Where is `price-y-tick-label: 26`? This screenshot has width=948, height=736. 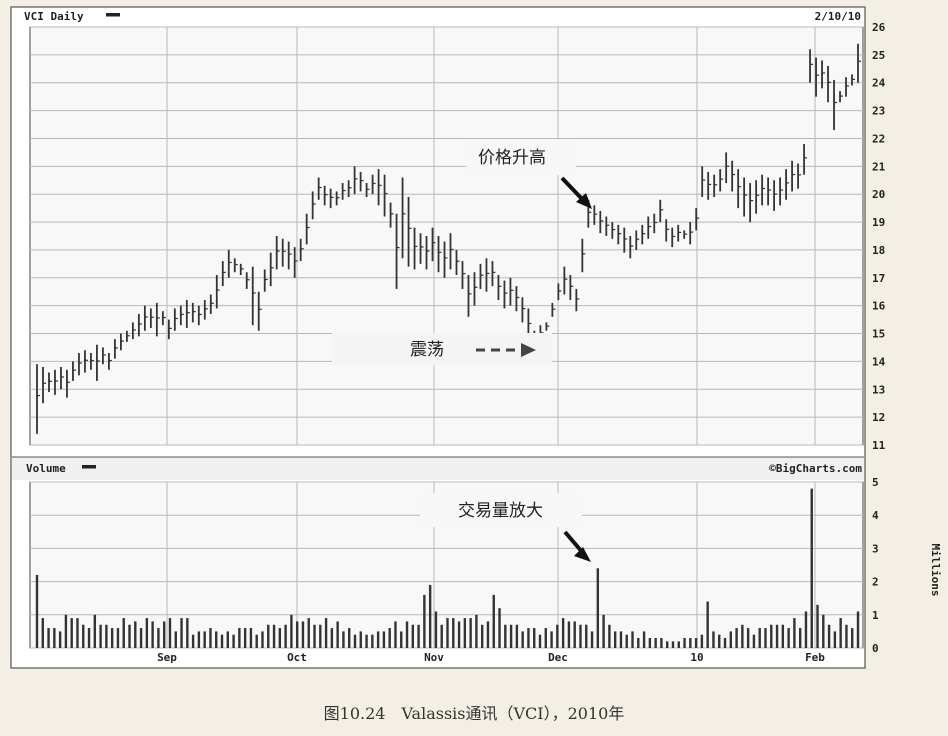
price-y-tick-label: 26 is located at coordinates (879, 27).